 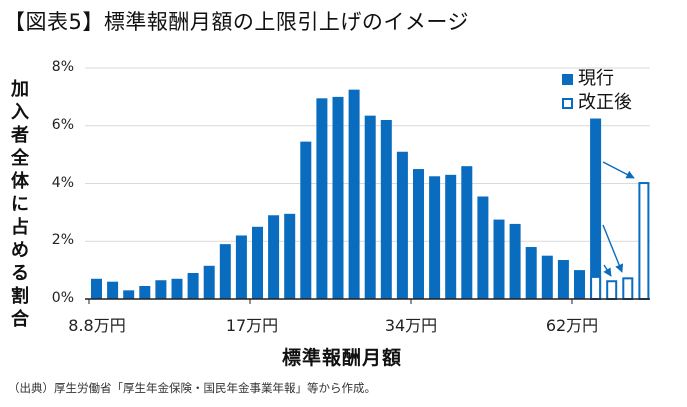 What do you see at coordinates (20, 227) in the screenshot?
I see `y-label-char: 占` at bounding box center [20, 227].